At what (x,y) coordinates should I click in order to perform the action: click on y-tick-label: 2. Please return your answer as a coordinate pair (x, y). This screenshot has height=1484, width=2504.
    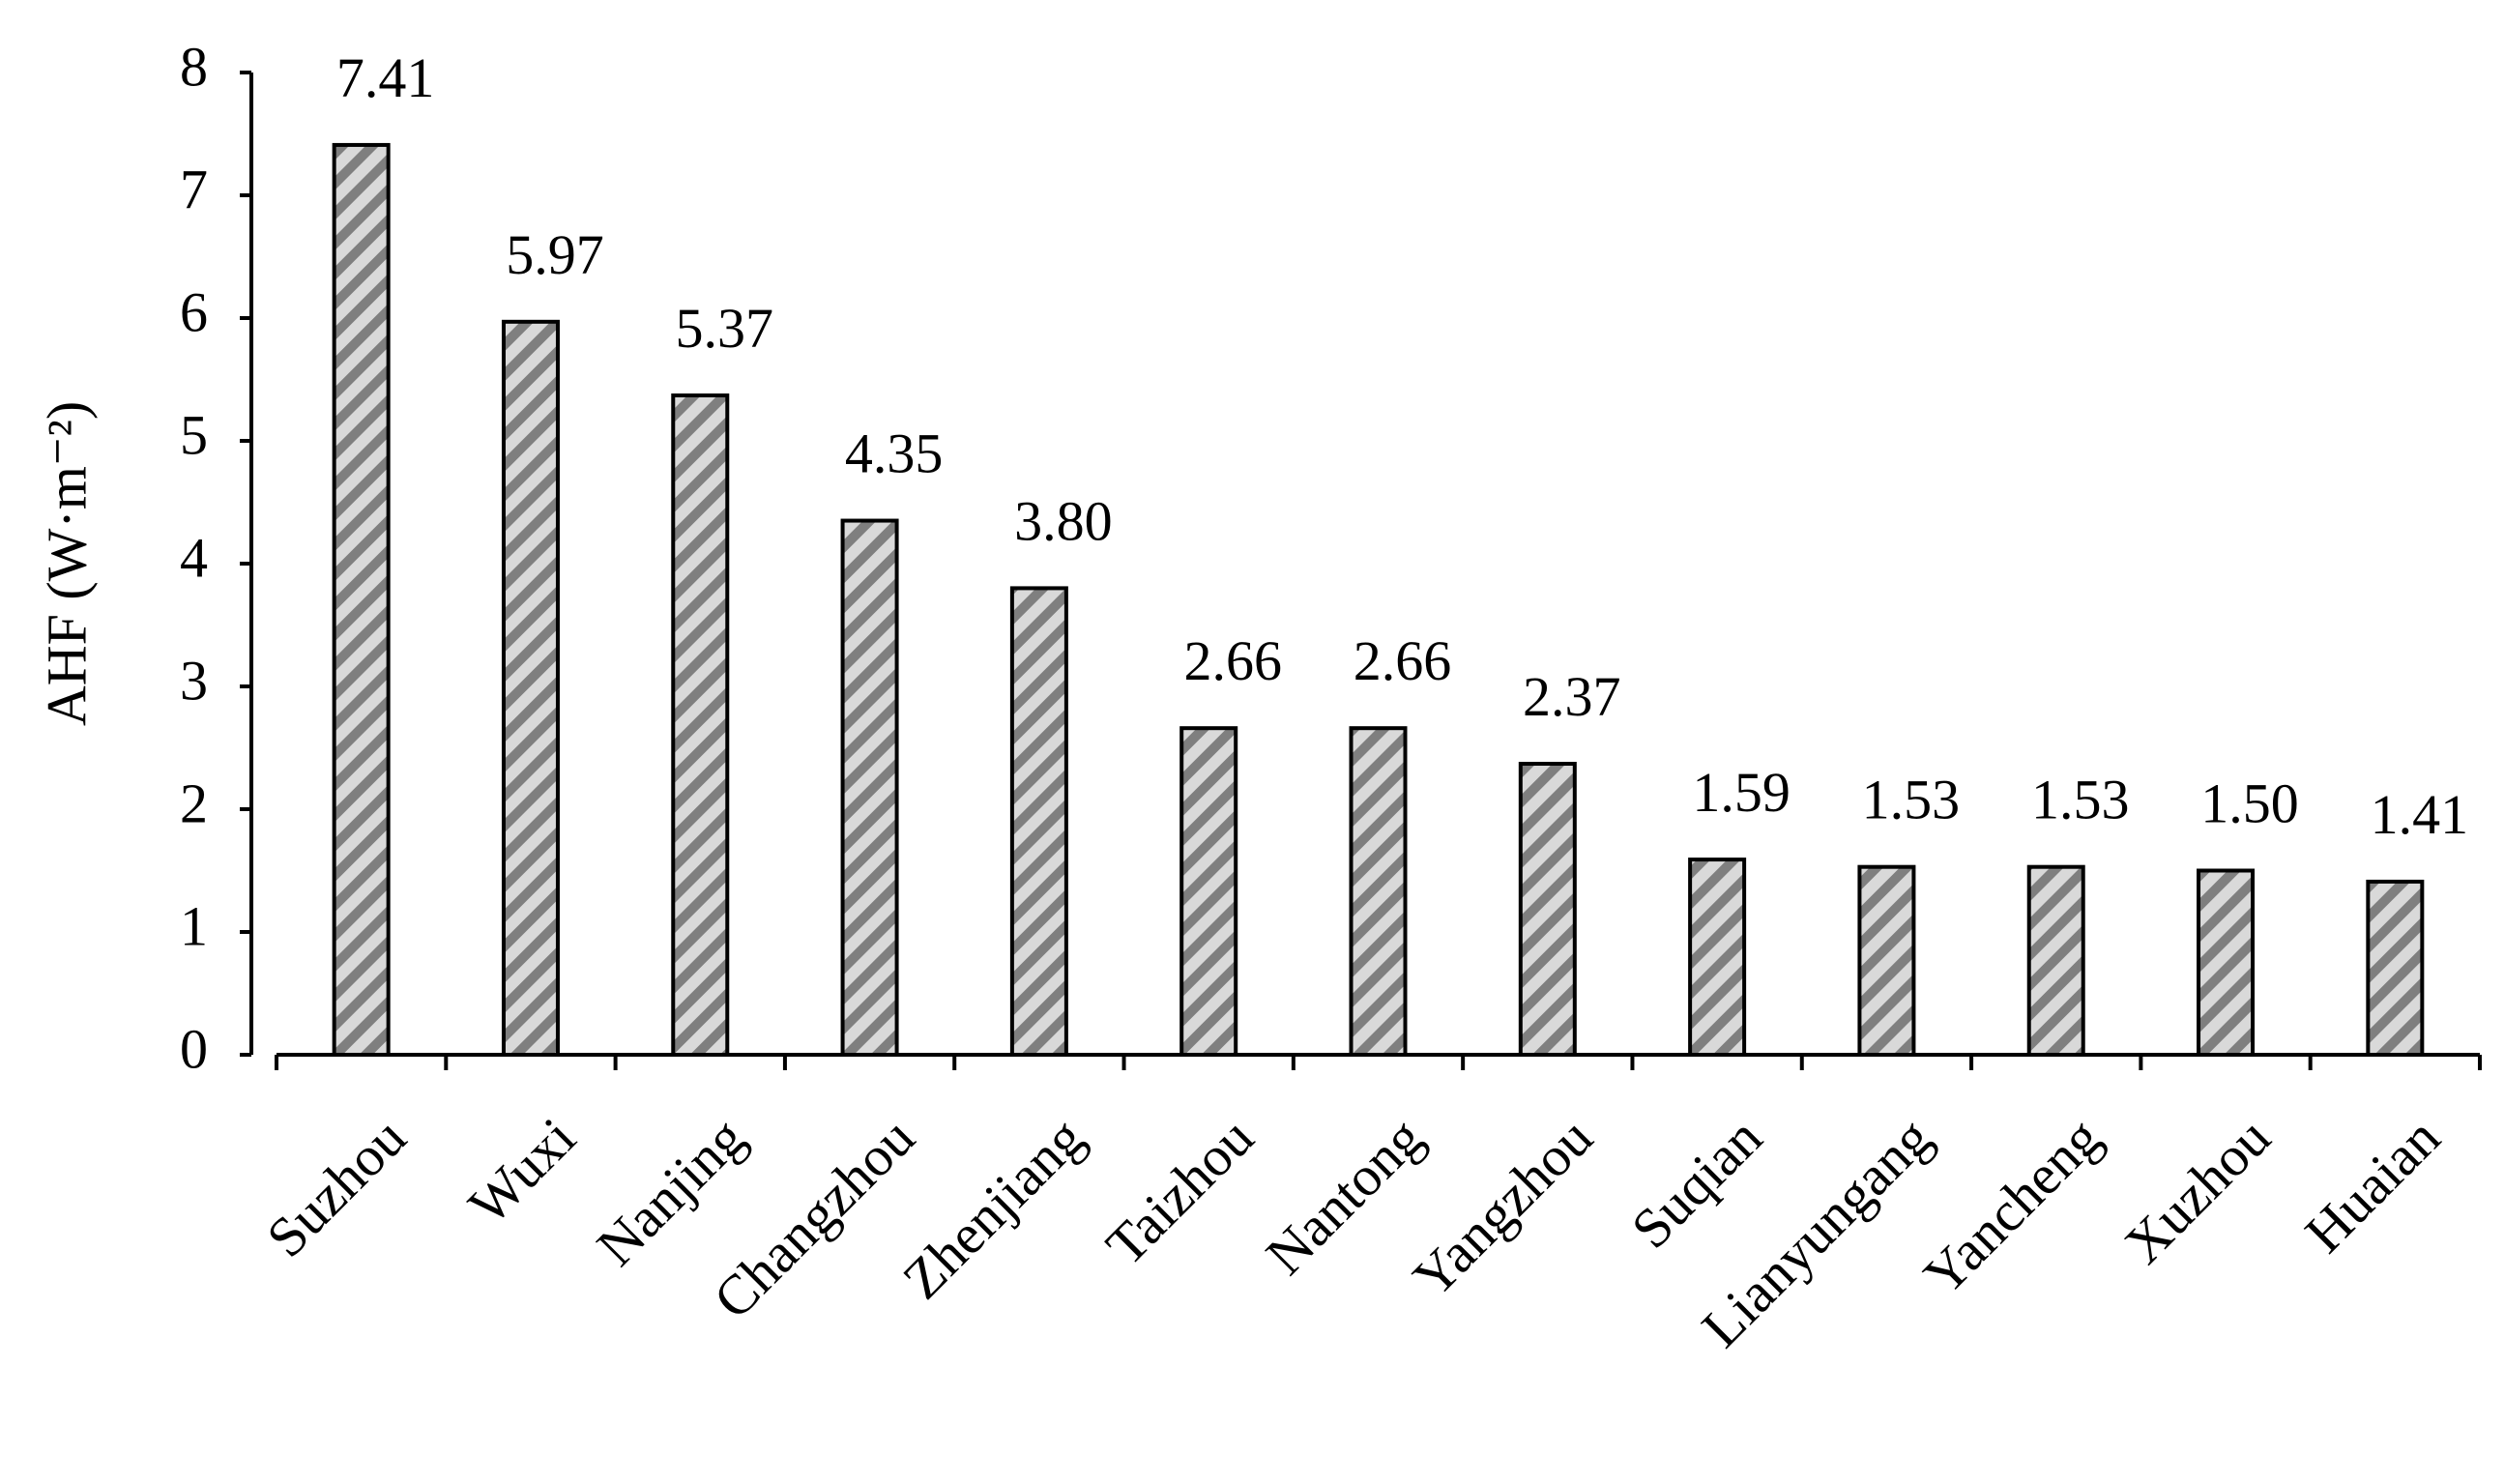
    Looking at the image, I should click on (194, 803).